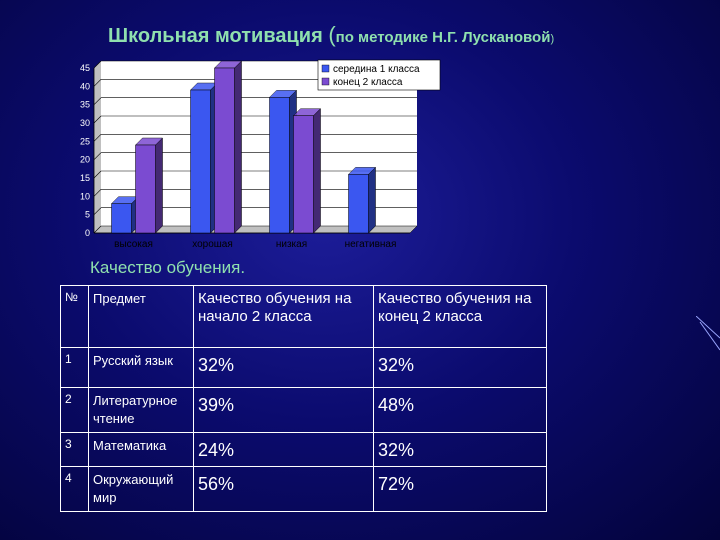 The image size is (720, 540). What do you see at coordinates (85, 141) in the screenshot?
I see `y-tick-label: 25` at bounding box center [85, 141].